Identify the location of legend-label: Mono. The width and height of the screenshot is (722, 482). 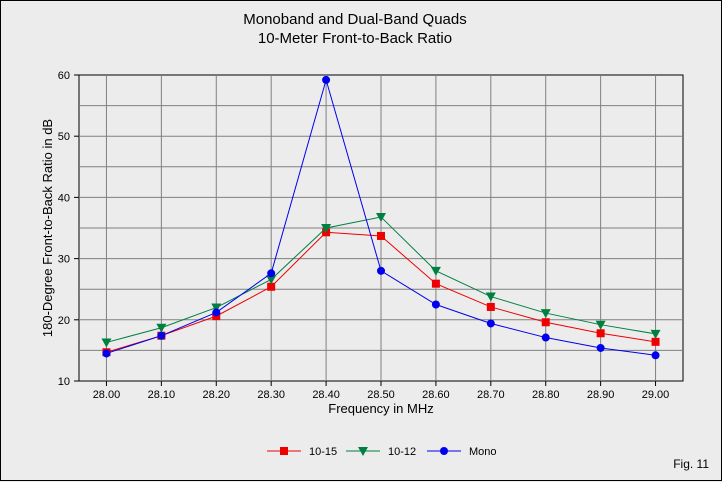
(483, 452).